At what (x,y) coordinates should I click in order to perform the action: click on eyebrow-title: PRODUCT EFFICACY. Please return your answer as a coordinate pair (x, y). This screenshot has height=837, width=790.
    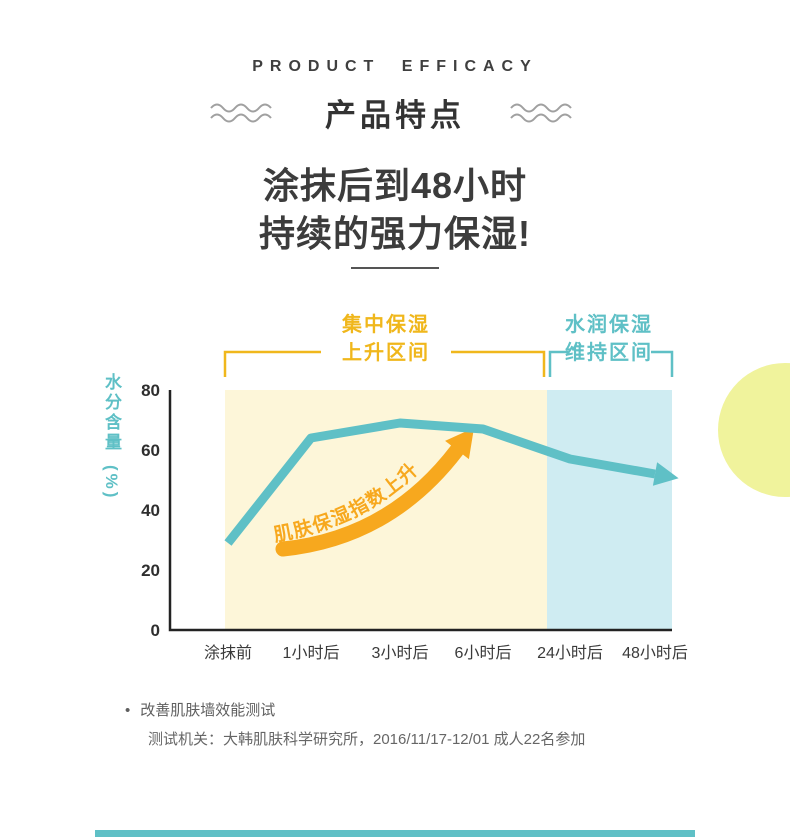
    Looking at the image, I should click on (395, 66).